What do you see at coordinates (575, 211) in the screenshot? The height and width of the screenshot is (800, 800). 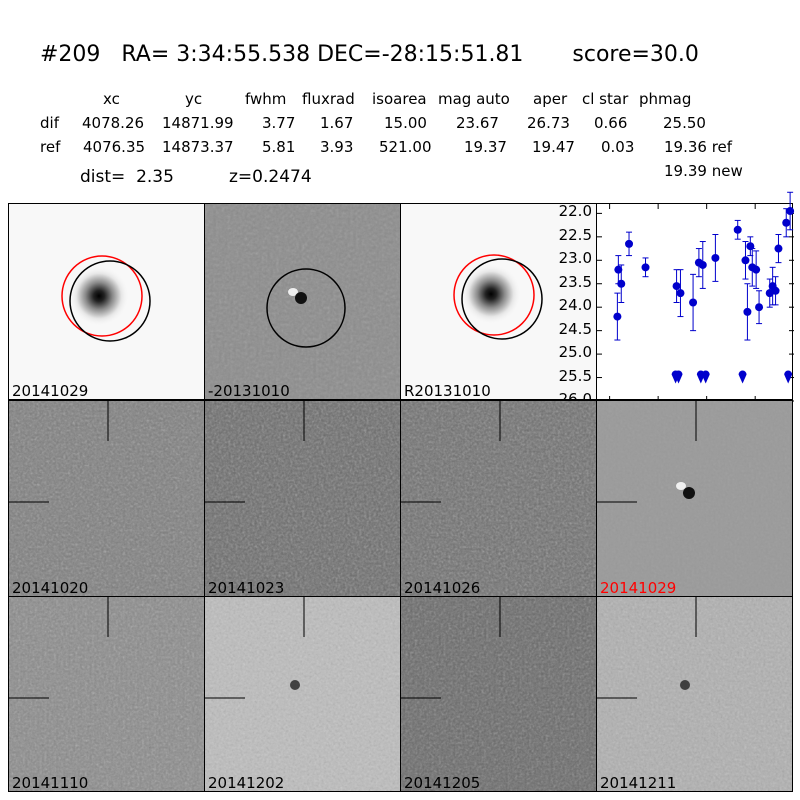 I see `y-tick-label: 22.0` at bounding box center [575, 211].